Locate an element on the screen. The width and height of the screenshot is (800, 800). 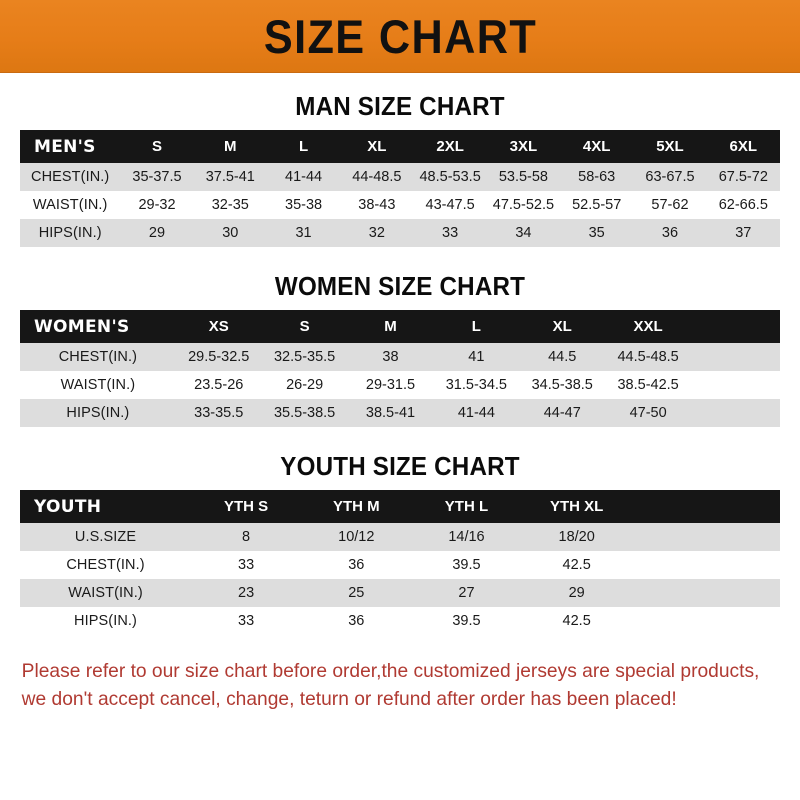
man-size-header-6: 4XL is located at coordinates (596, 146).